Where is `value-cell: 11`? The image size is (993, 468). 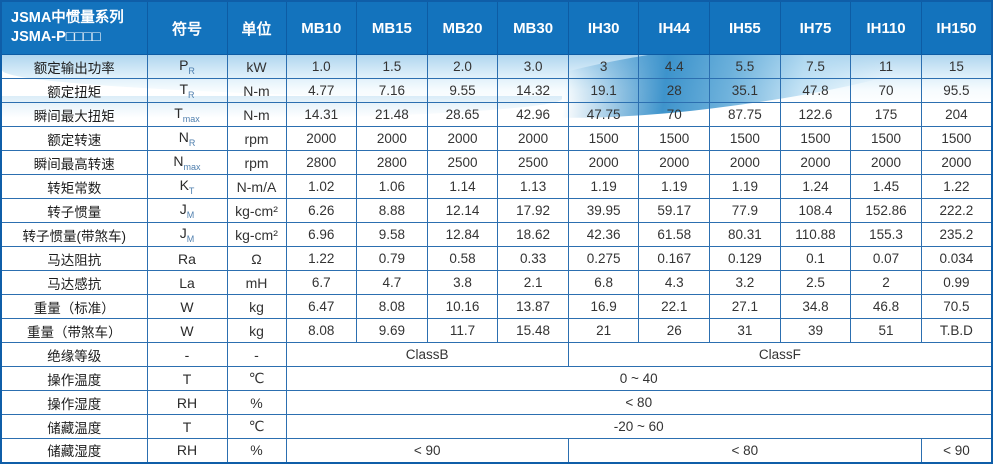
value-cell: 11 is located at coordinates (886, 66).